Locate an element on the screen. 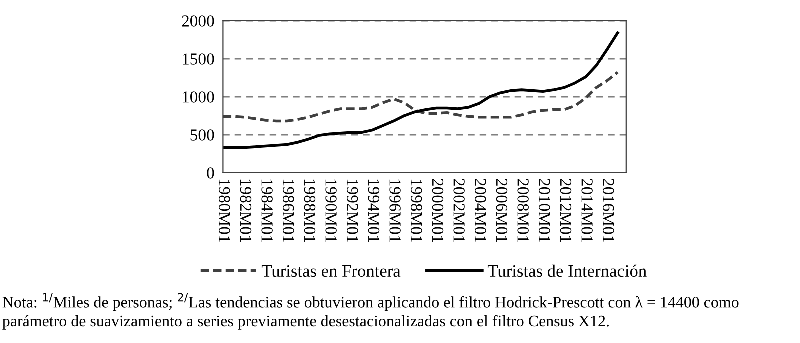  y-tick-label: 0 is located at coordinates (210, 173).